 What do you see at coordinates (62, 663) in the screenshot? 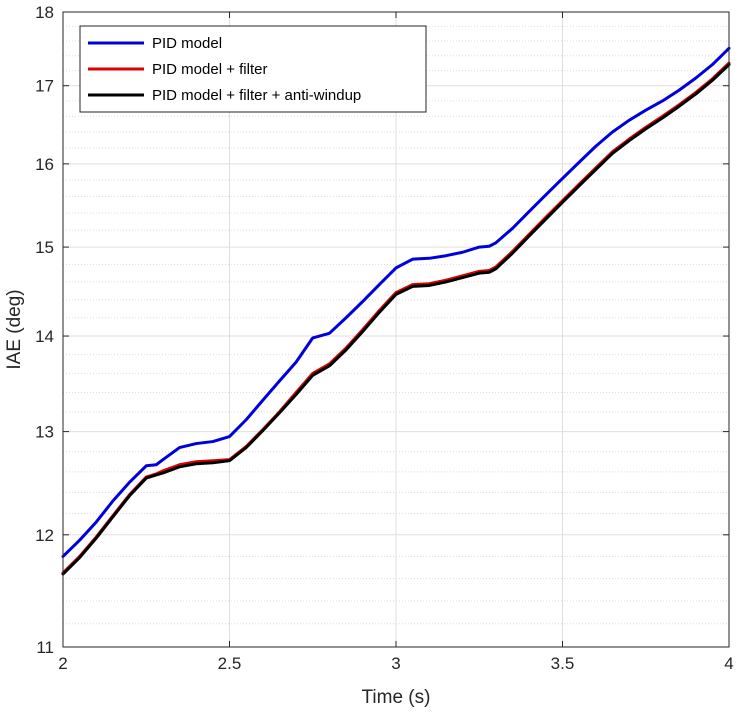
I see `x-tick-label: 2` at bounding box center [62, 663].